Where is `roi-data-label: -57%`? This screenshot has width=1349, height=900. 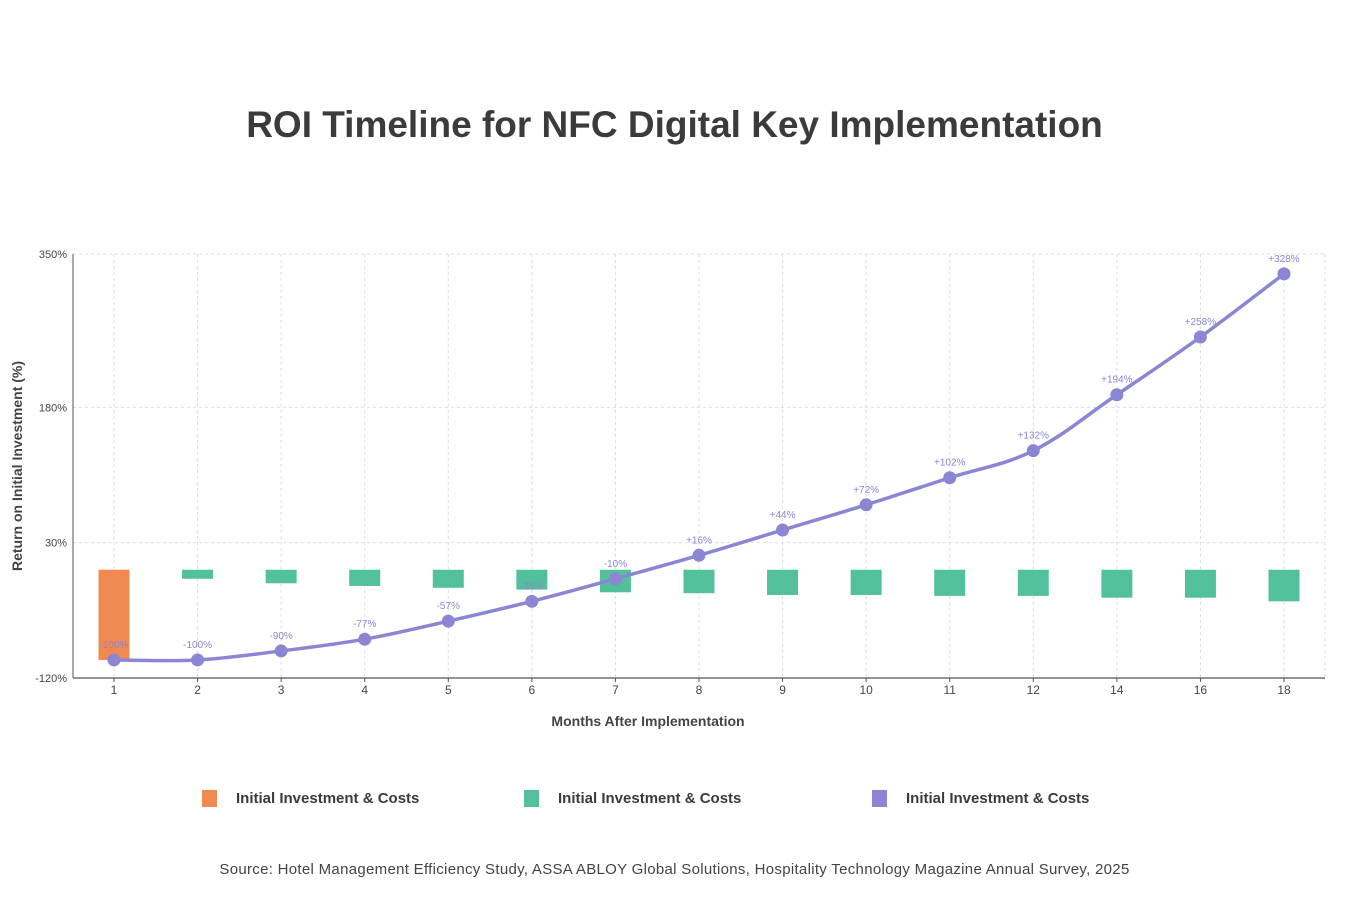 roi-data-label: -57% is located at coordinates (448, 606).